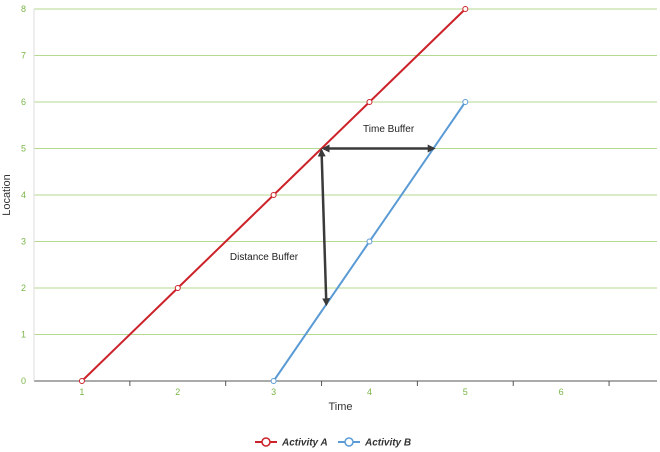  What do you see at coordinates (23, 242) in the screenshot?
I see `y-tick-label-3: 3` at bounding box center [23, 242].